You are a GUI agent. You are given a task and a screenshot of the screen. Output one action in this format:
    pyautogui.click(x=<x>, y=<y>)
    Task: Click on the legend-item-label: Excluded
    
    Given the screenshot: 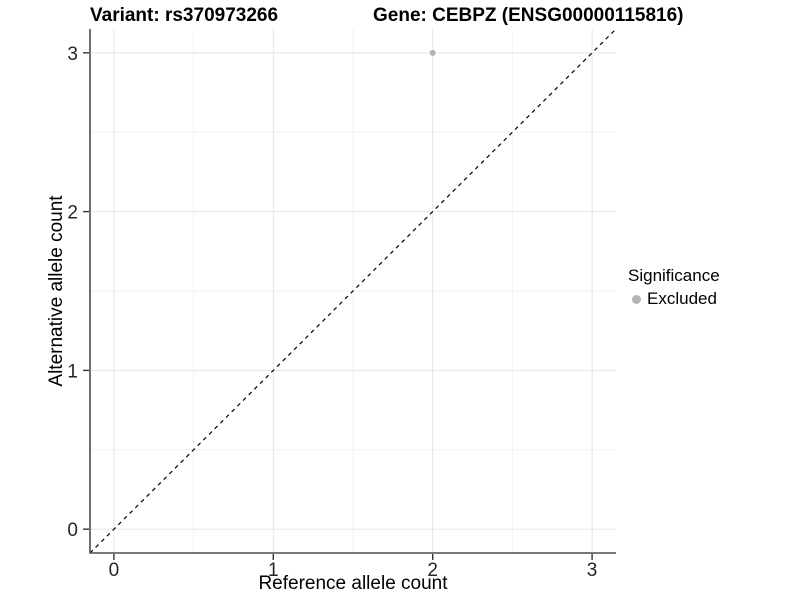 What is the action you would take?
    pyautogui.click(x=682, y=298)
    